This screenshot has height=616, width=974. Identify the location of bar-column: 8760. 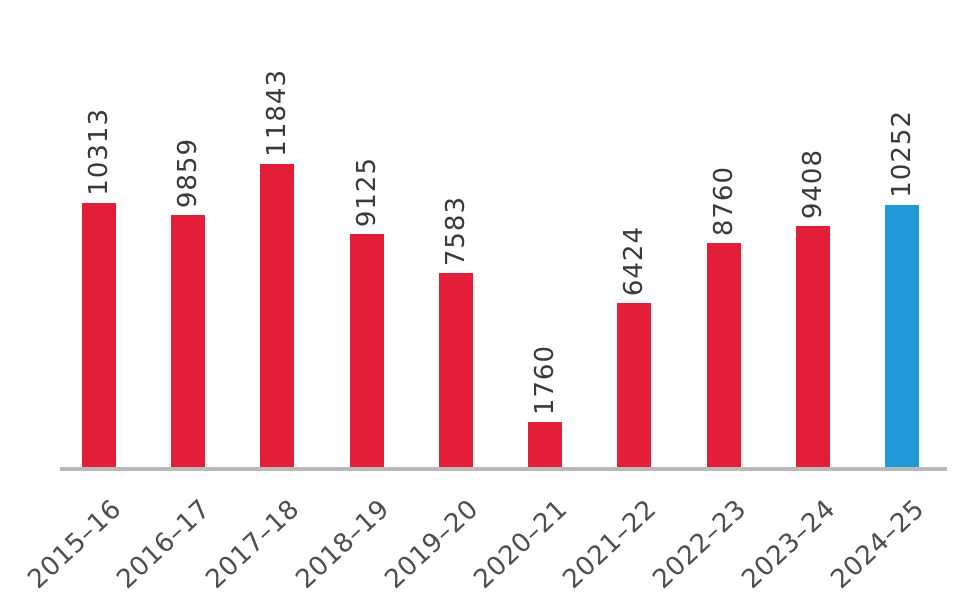
(723, 233).